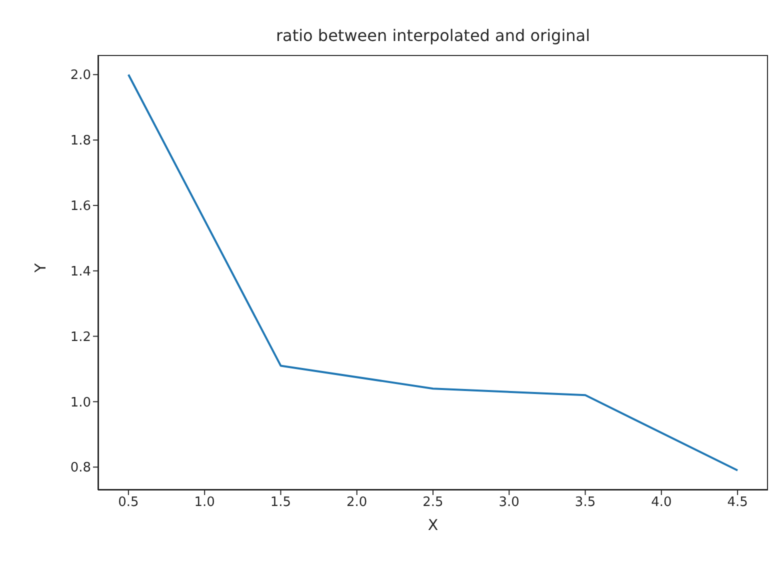 The width and height of the screenshot is (772, 561). Describe the element at coordinates (80, 272) in the screenshot. I see `y-tick-label: 1.4` at that location.